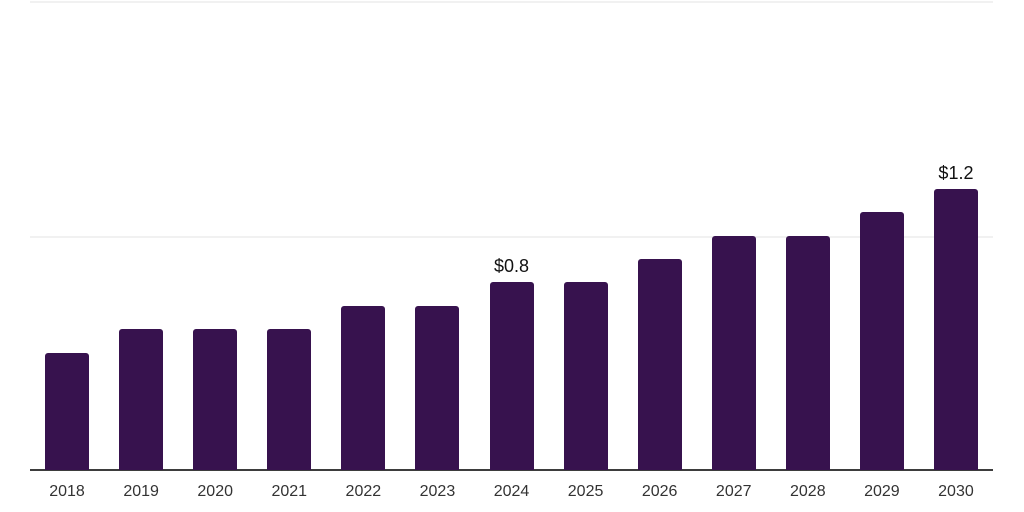  I want to click on x-tick-label-2029: 2029, so click(882, 491).